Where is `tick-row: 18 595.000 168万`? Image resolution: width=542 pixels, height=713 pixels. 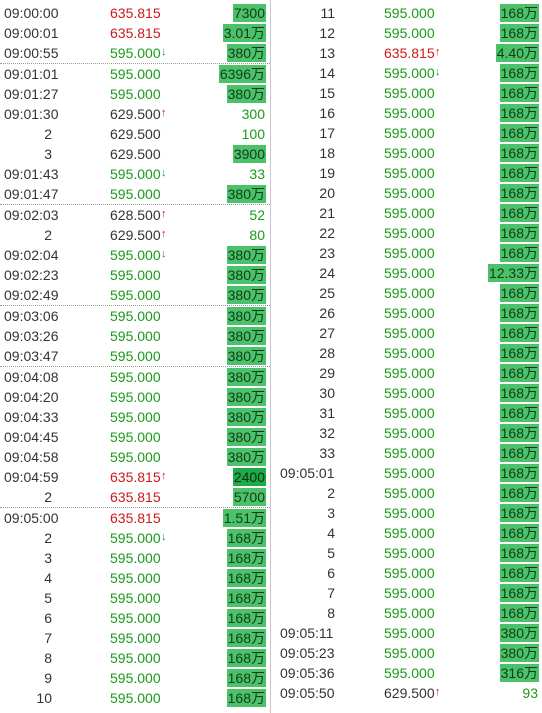 tick-row: 18 595.000 168万 is located at coordinates (407, 153).